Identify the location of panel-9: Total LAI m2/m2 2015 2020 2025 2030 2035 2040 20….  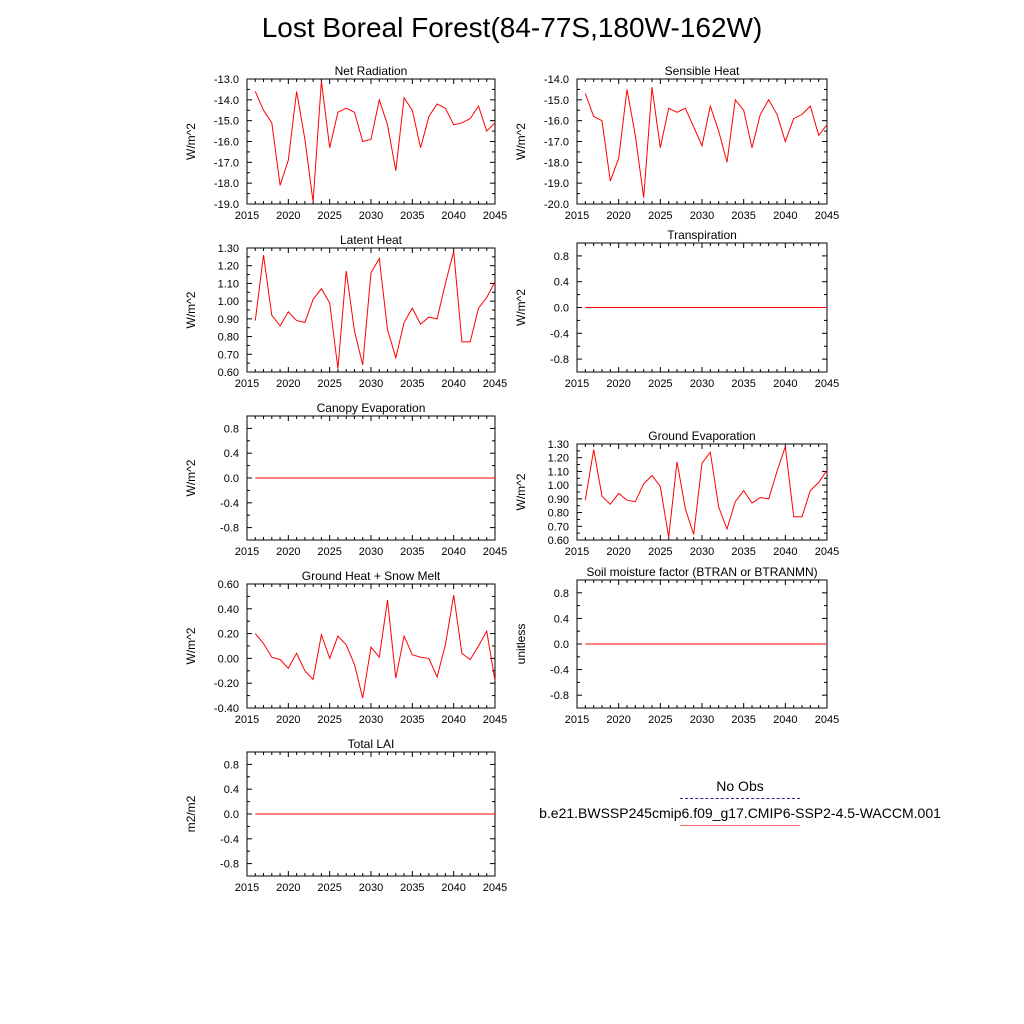
(345, 815).